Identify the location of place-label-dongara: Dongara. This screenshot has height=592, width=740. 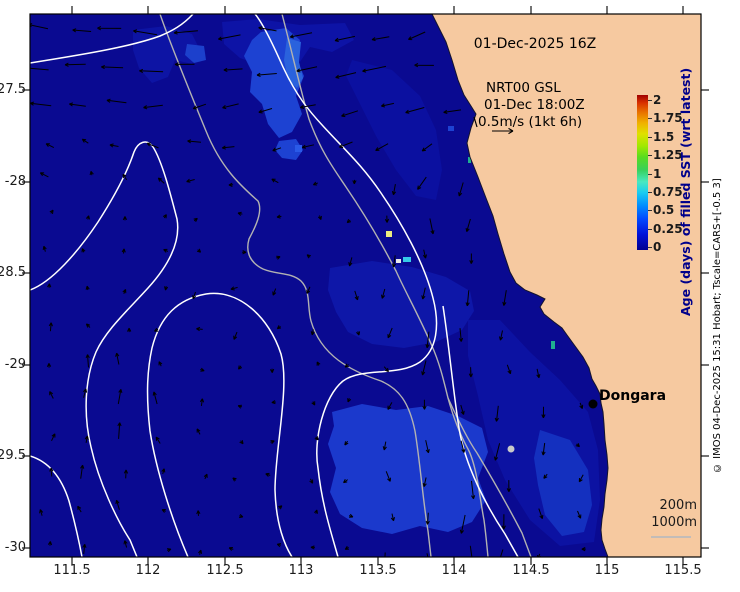
(633, 396).